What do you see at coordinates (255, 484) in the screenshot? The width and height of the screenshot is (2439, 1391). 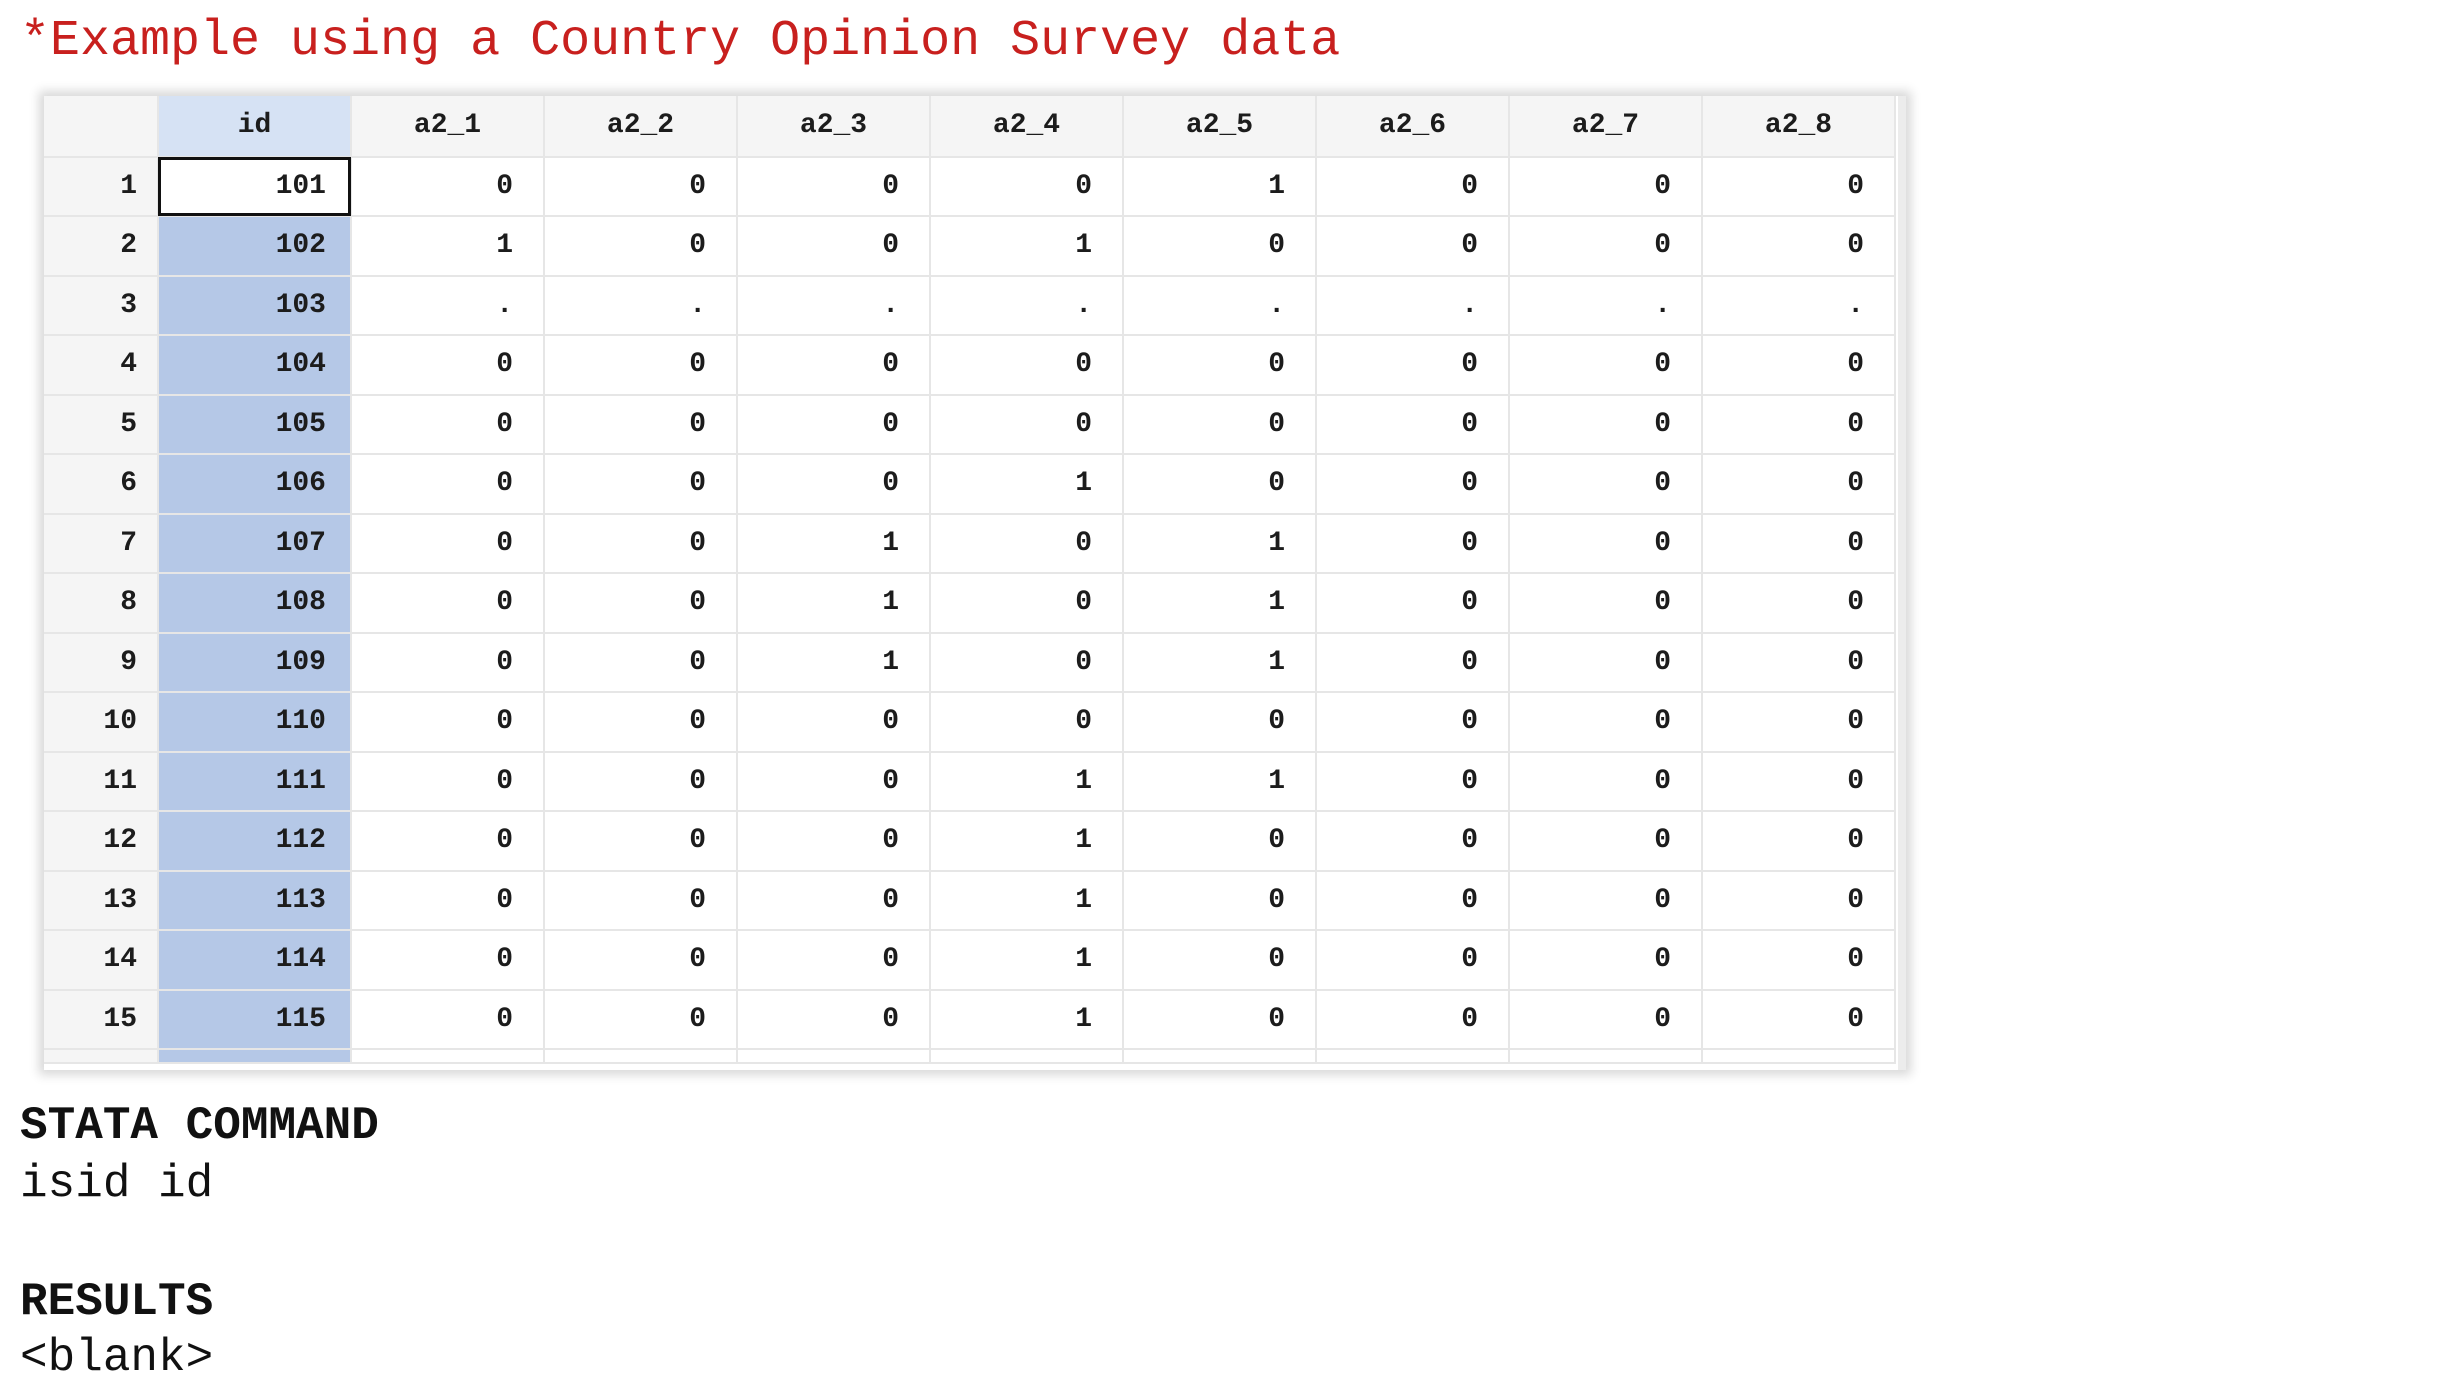 I see `id-cell: 106` at bounding box center [255, 484].